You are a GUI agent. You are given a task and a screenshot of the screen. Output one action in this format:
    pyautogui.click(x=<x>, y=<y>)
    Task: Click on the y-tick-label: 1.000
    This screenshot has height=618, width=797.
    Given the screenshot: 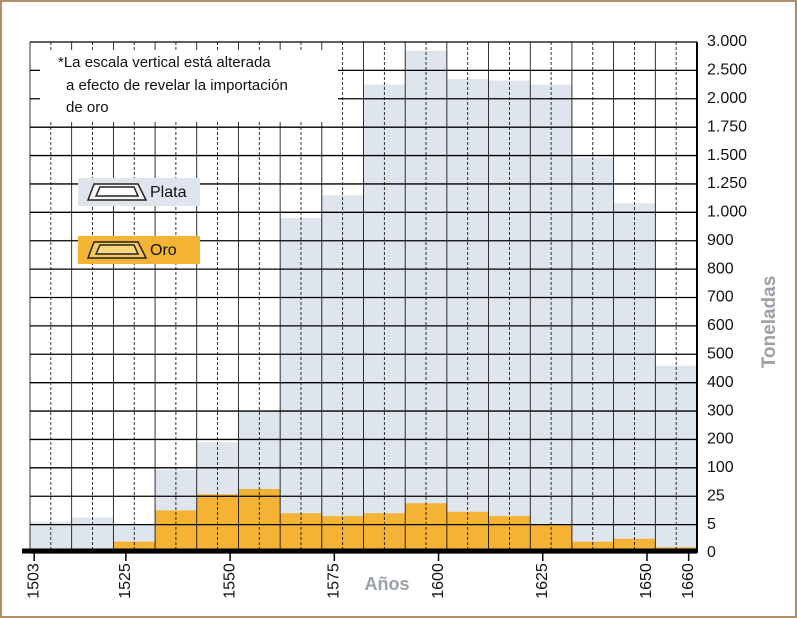 What is the action you would take?
    pyautogui.click(x=727, y=212)
    